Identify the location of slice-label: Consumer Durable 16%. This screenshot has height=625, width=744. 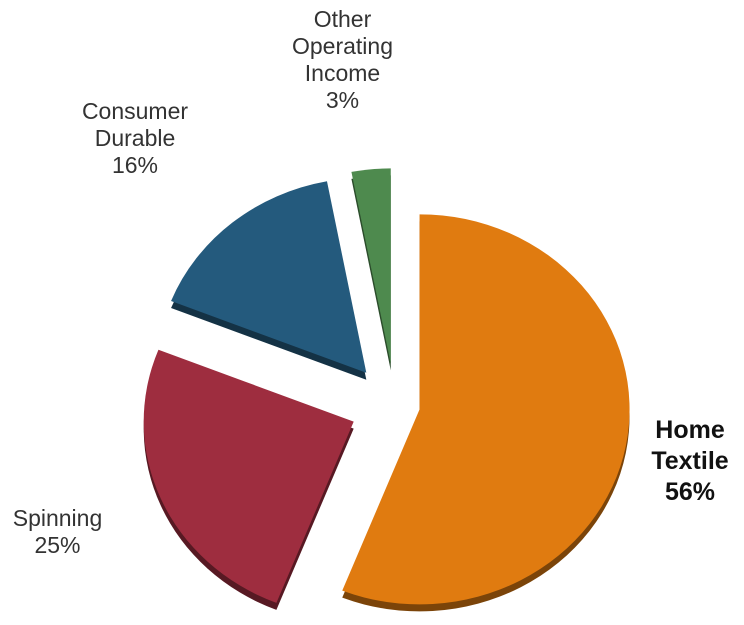
(135, 138).